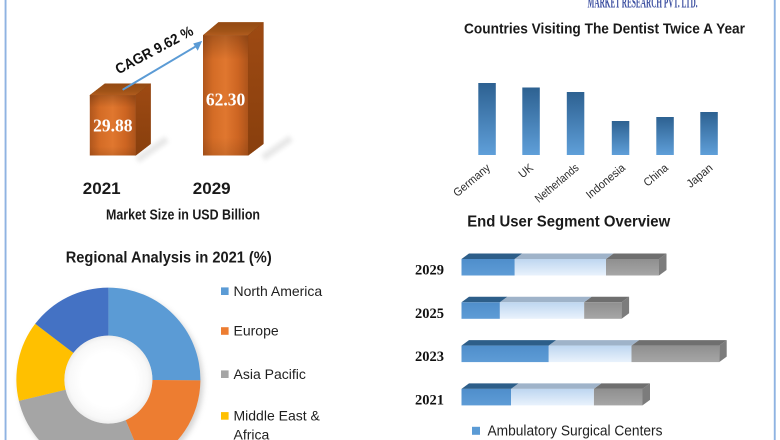 This screenshot has width=780, height=440. What do you see at coordinates (226, 100) in the screenshot?
I see `svg-text: 62.30` at bounding box center [226, 100].